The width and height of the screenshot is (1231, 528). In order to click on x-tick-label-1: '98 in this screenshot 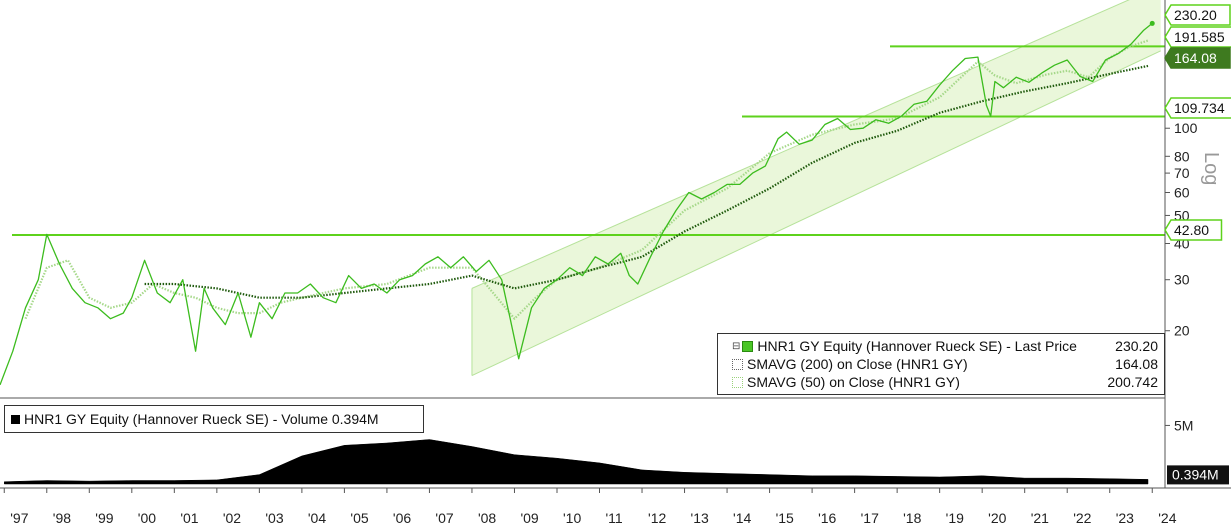, I will do `click(62, 518)`.